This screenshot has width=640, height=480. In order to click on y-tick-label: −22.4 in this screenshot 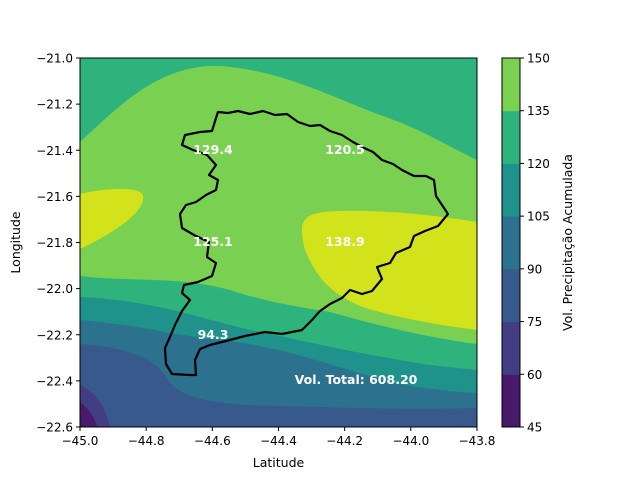, I will do `click(54, 381)`.